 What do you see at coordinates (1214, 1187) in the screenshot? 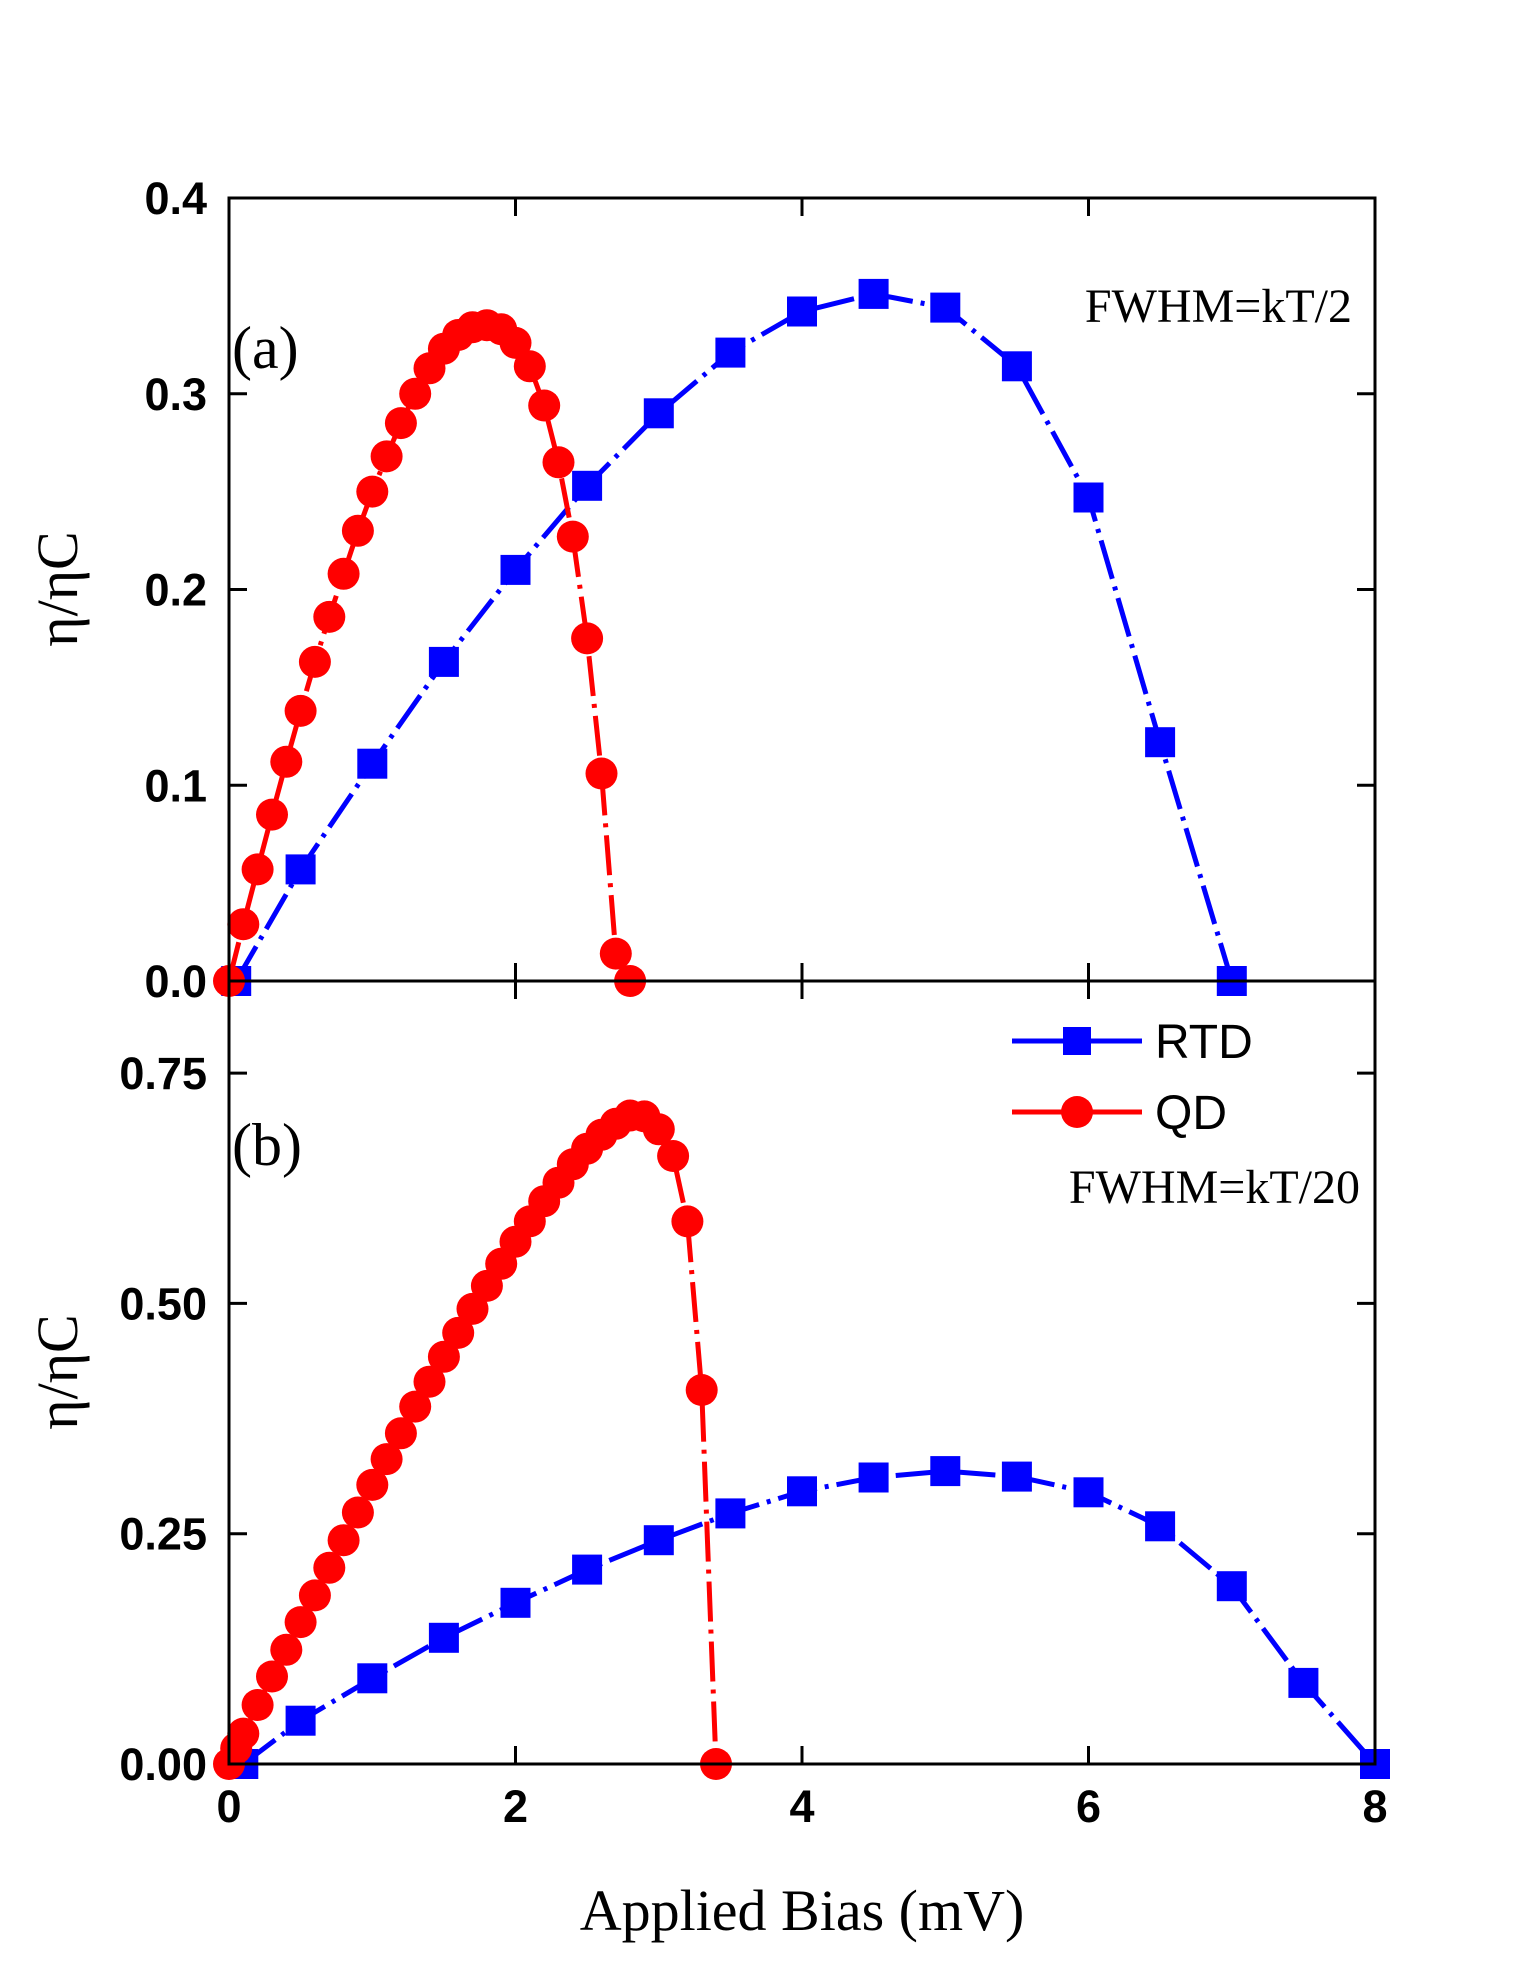
I see `panel-b-annotation: FWHM=kT/20` at bounding box center [1214, 1187].